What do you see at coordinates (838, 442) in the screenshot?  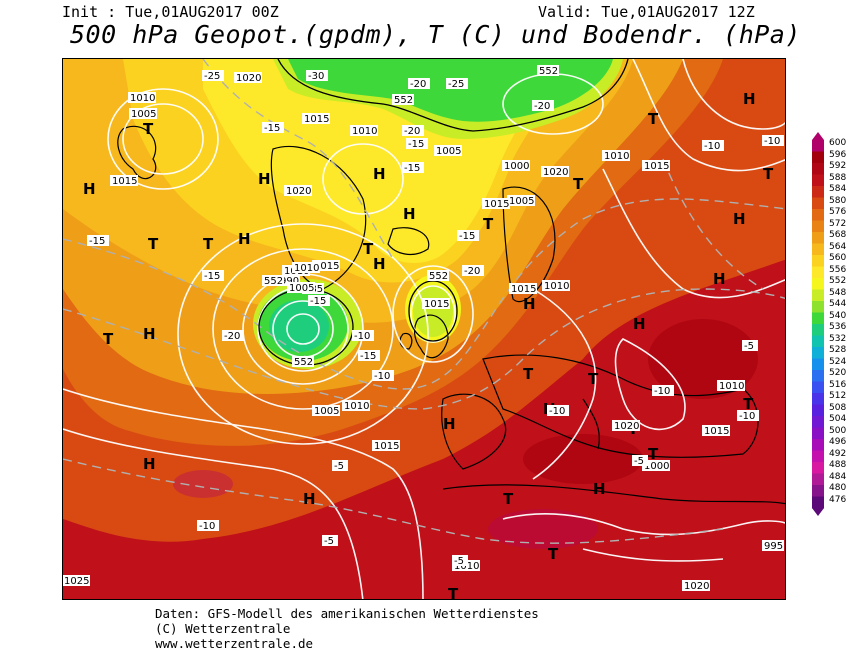 I see `legend-label: 496` at bounding box center [838, 442].